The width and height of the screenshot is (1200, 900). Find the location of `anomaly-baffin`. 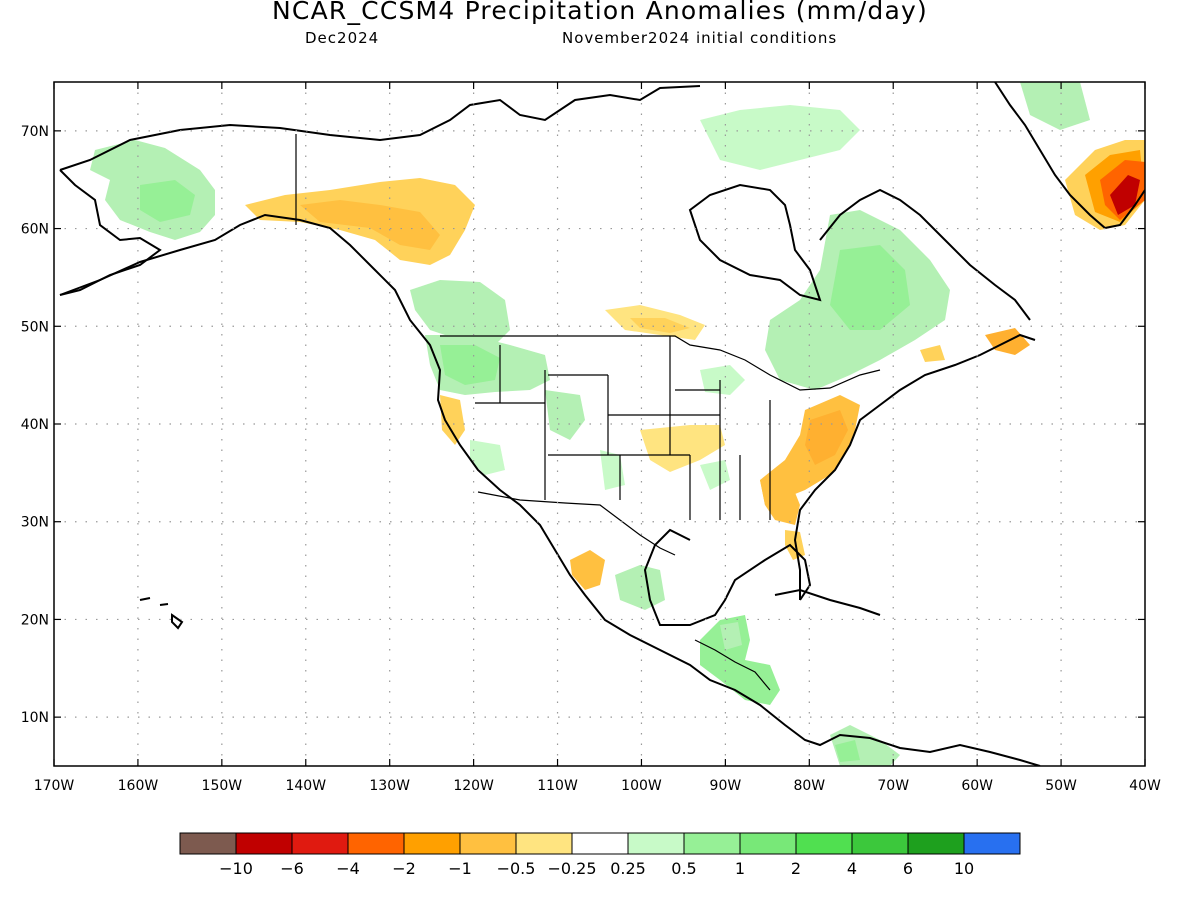

anomaly-baffin is located at coordinates (780, 137).